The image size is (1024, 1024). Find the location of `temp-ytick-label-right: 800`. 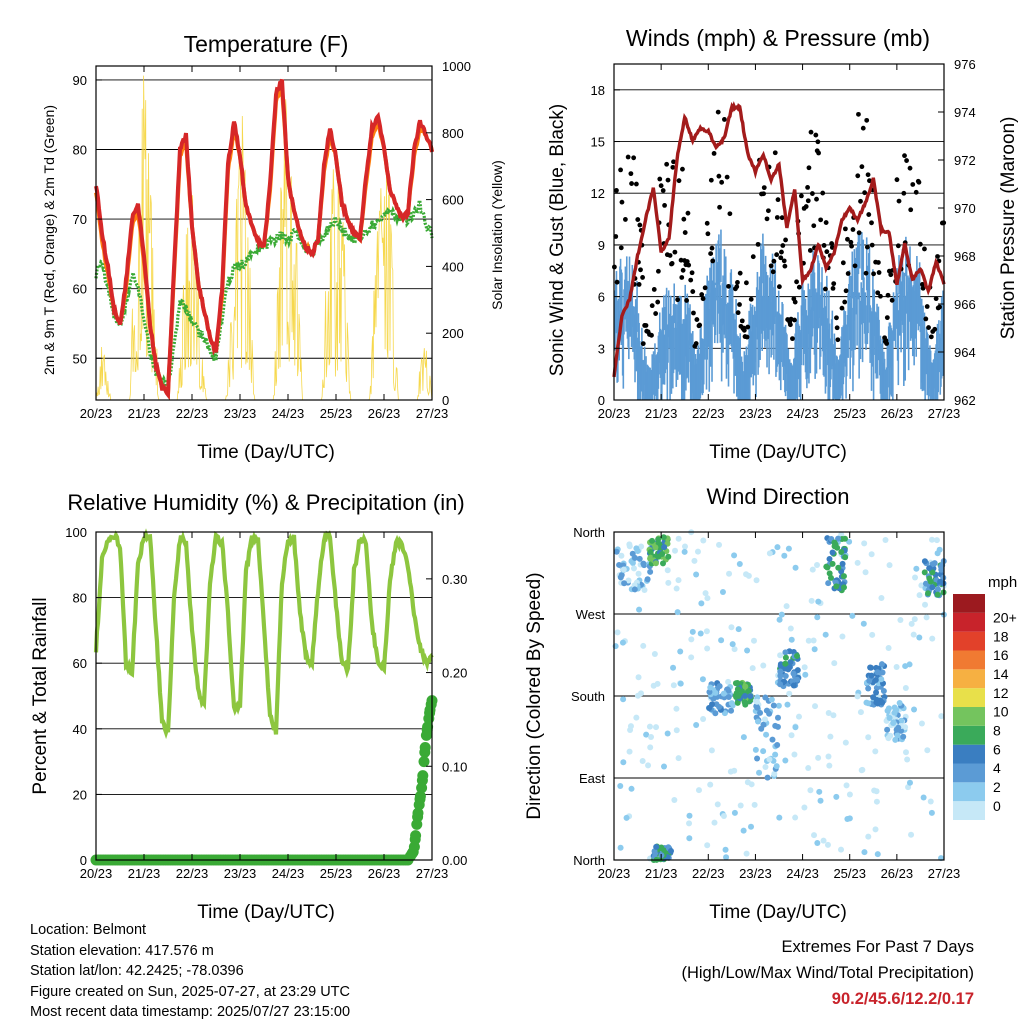

temp-ytick-label-right: 800 is located at coordinates (453, 133).